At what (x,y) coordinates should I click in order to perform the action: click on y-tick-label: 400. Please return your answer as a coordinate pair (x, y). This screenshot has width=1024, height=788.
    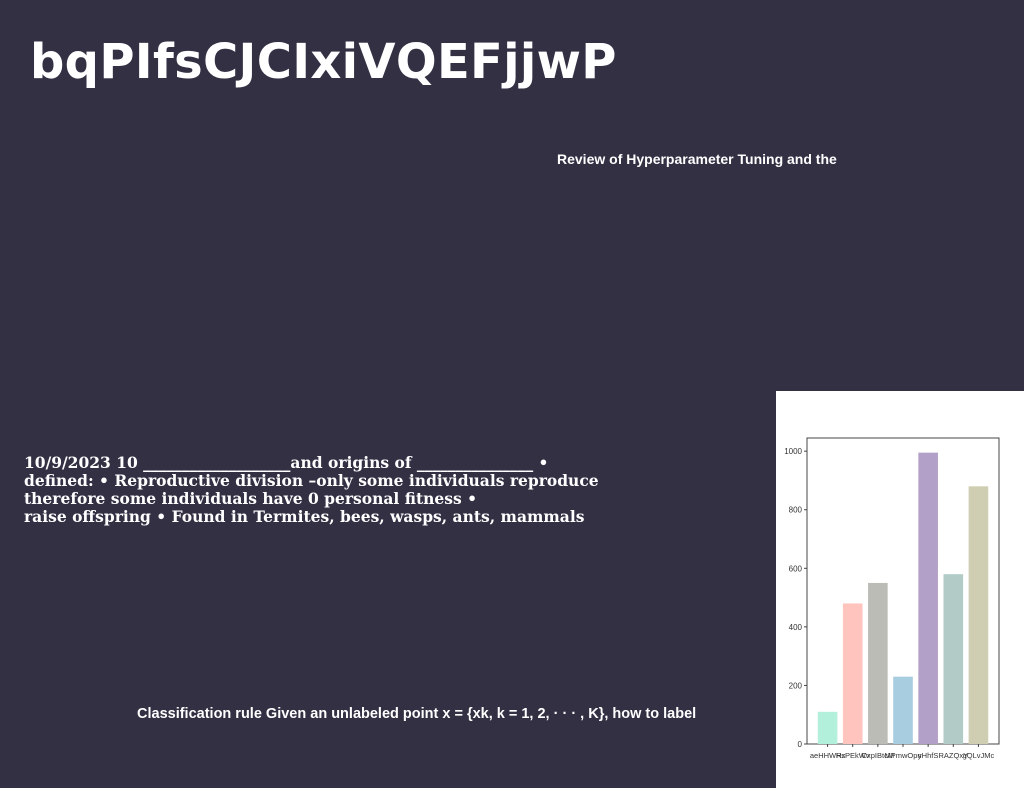
    Looking at the image, I should click on (796, 627).